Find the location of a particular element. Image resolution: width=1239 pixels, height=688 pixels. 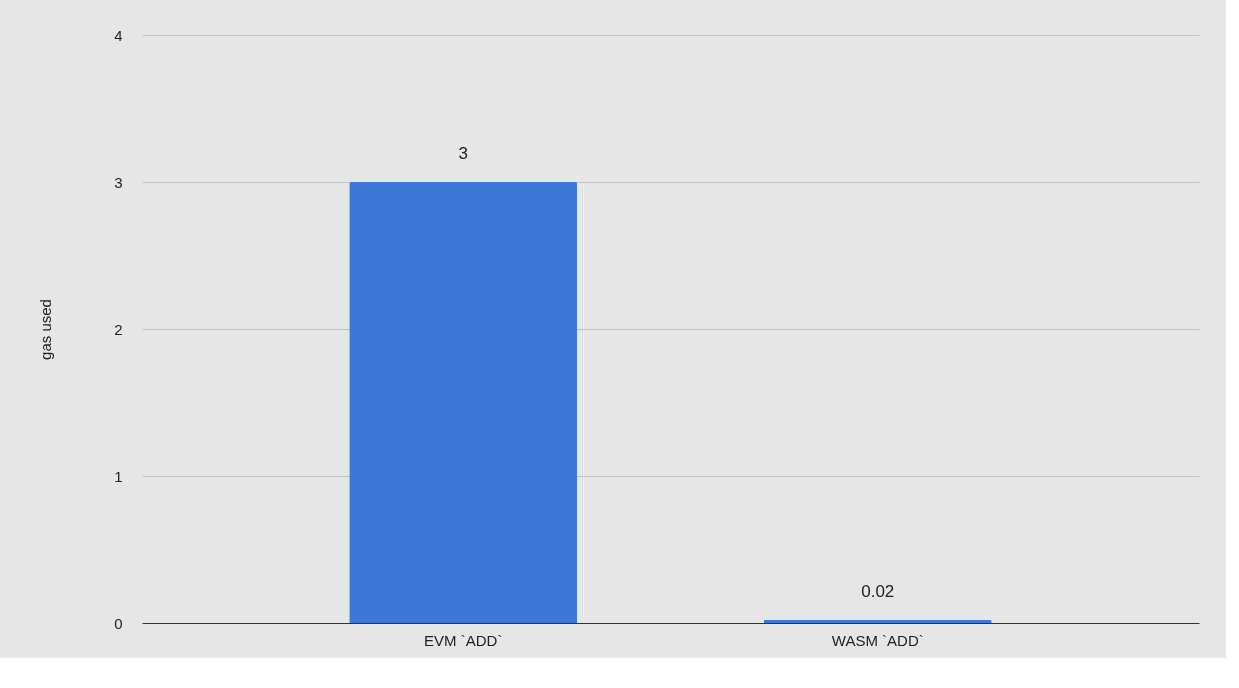

x-tick-label: EVM `ADD` is located at coordinates (463, 640).